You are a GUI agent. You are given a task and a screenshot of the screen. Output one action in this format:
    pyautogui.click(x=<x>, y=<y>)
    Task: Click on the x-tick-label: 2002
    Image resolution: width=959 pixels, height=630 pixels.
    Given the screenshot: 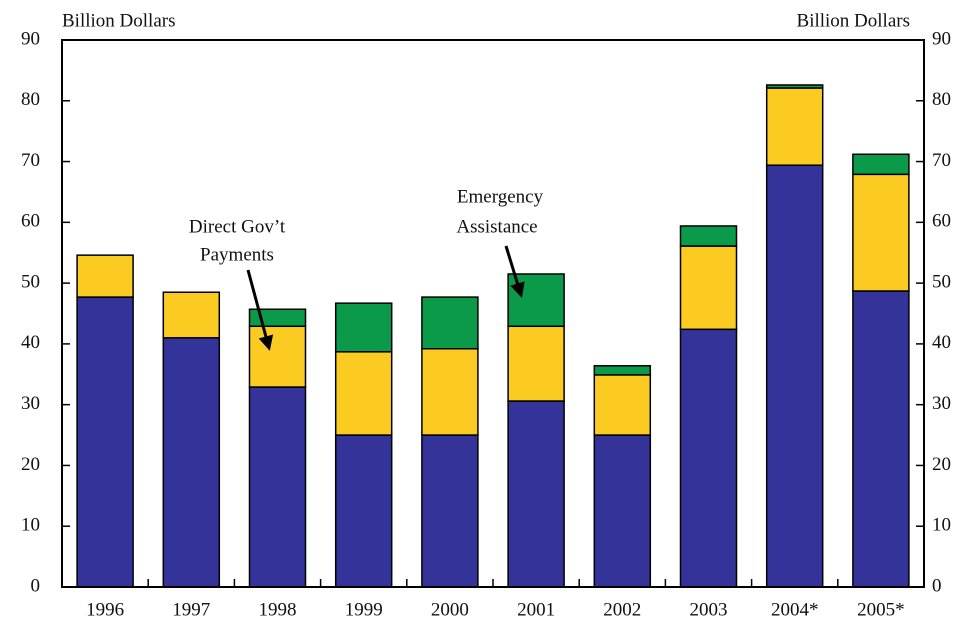 What is the action you would take?
    pyautogui.click(x=622, y=609)
    